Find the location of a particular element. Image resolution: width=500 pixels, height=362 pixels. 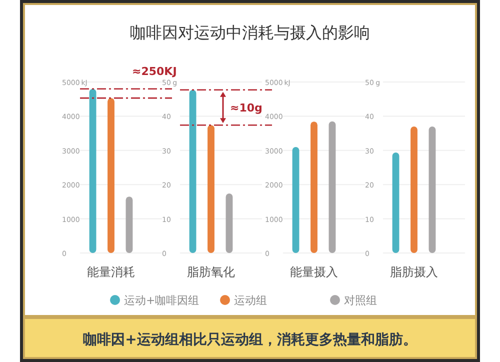

x-tick-label: 能量消耗 is located at coordinates (111, 272).